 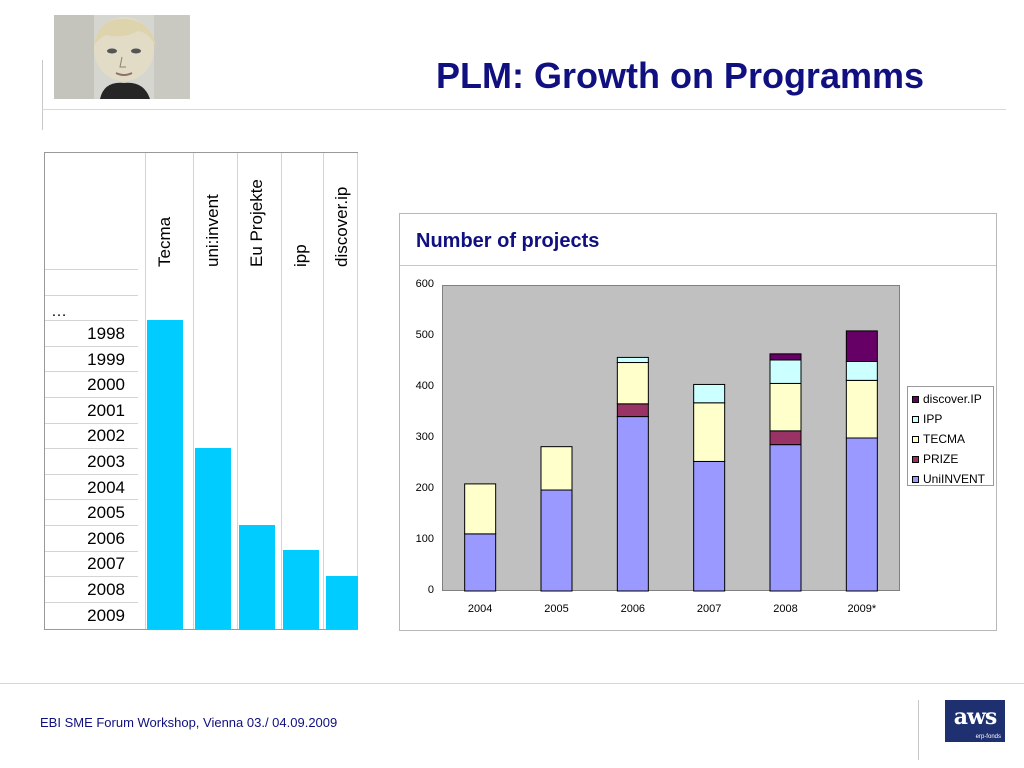 I want to click on y-tick-label: 600, so click(x=424, y=284).